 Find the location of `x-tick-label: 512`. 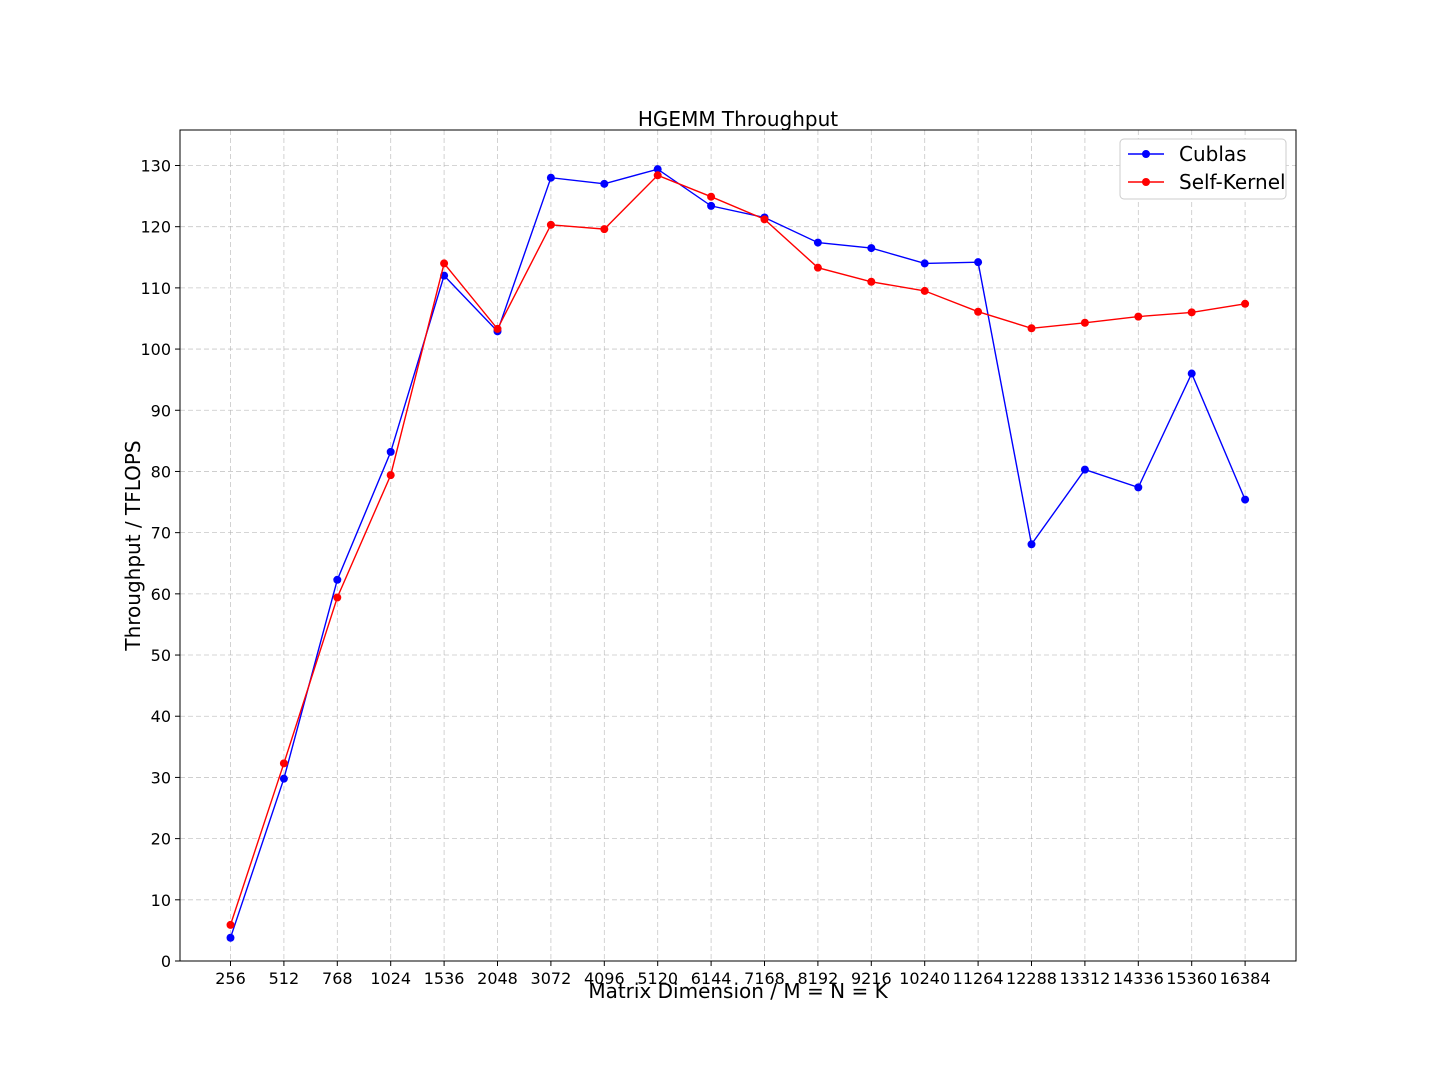

x-tick-label: 512 is located at coordinates (284, 978).